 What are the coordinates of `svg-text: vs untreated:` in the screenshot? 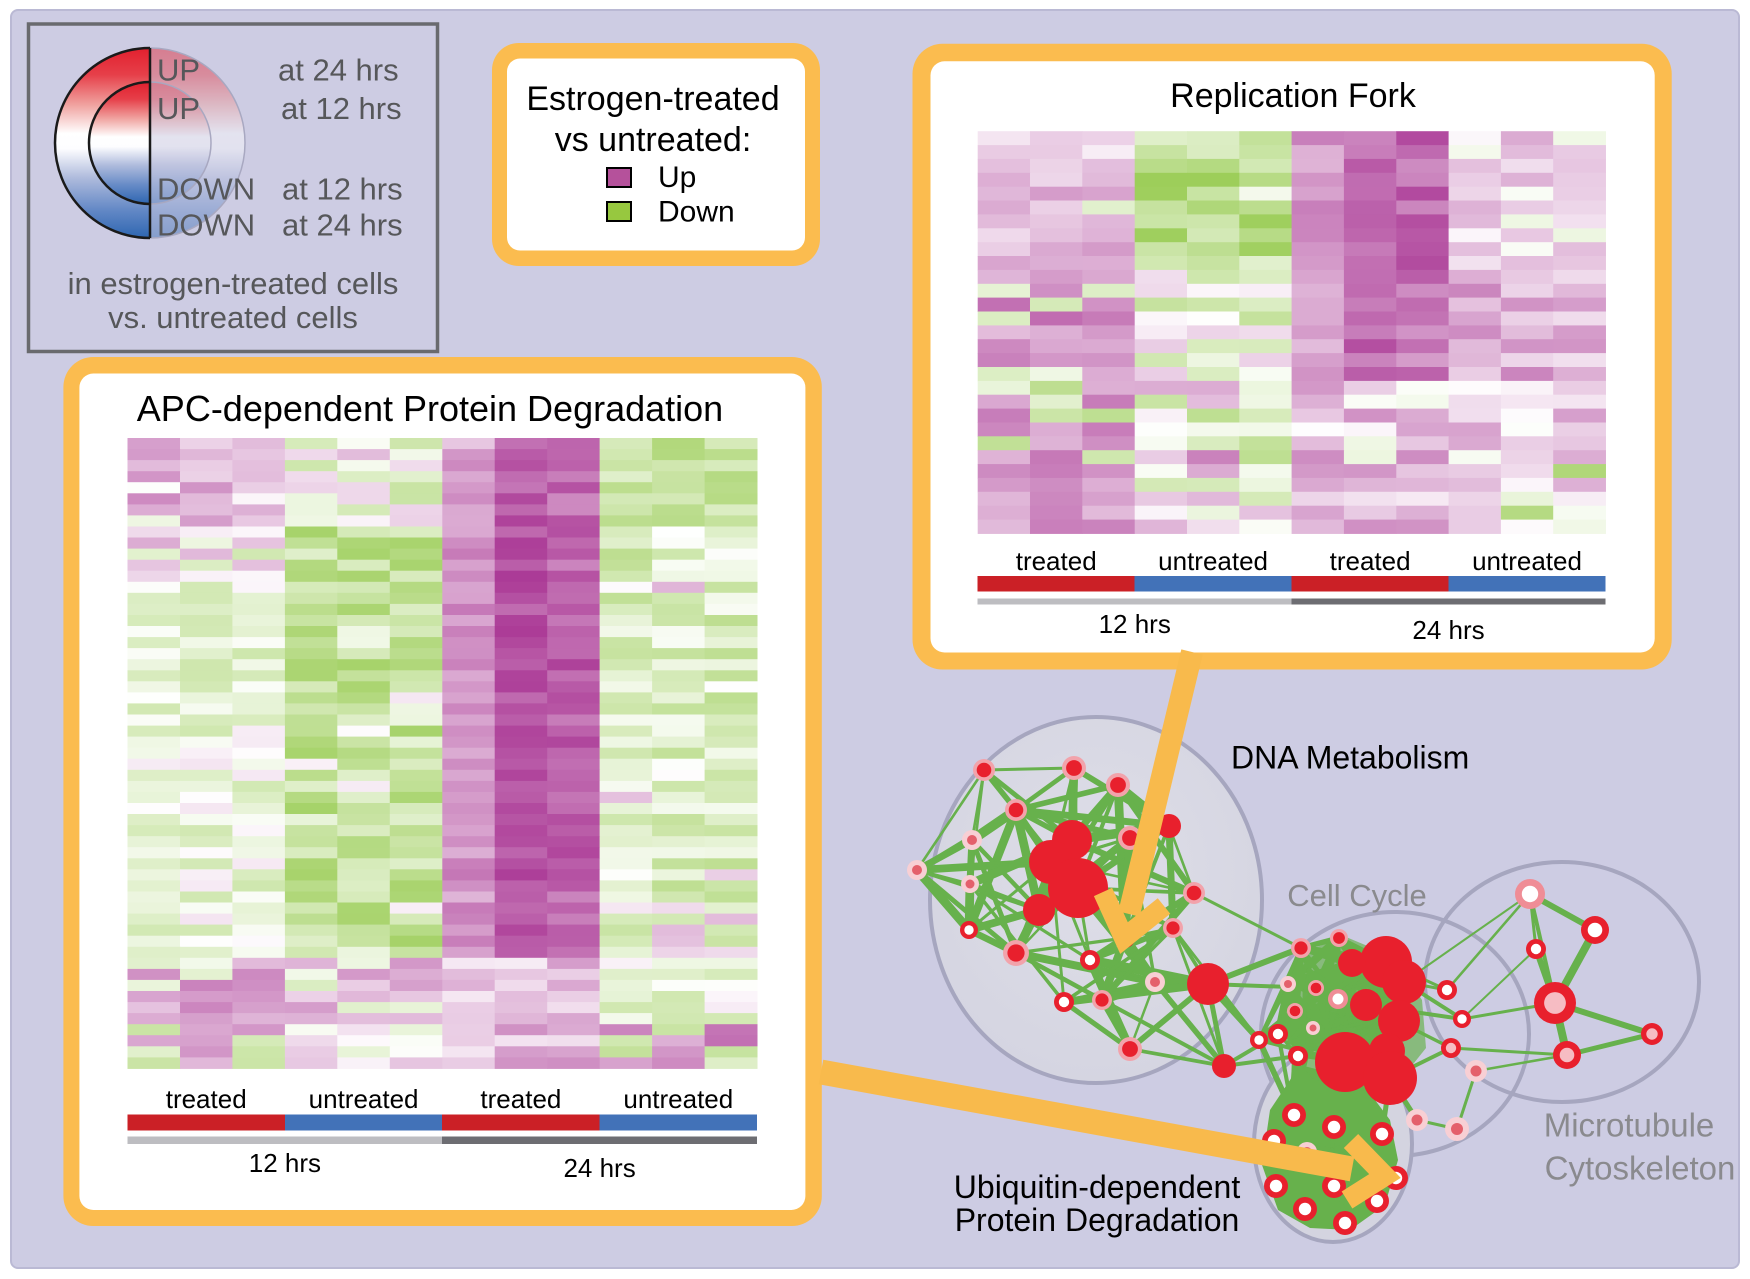 It's located at (653, 140).